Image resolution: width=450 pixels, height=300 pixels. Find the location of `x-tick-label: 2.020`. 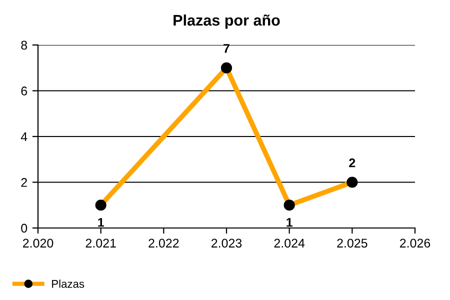

x-tick-label: 2.020 is located at coordinates (38, 243).